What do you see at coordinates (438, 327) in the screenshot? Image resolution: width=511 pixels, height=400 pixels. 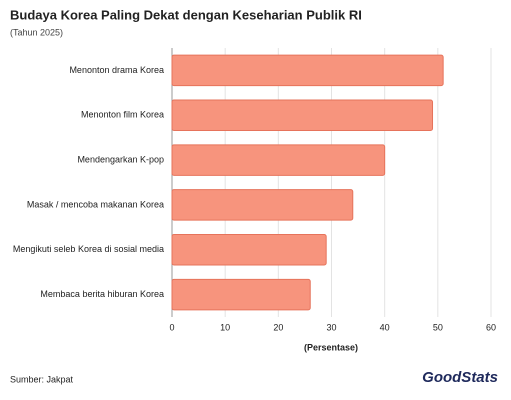 I see `x-tick-label: 50` at bounding box center [438, 327].